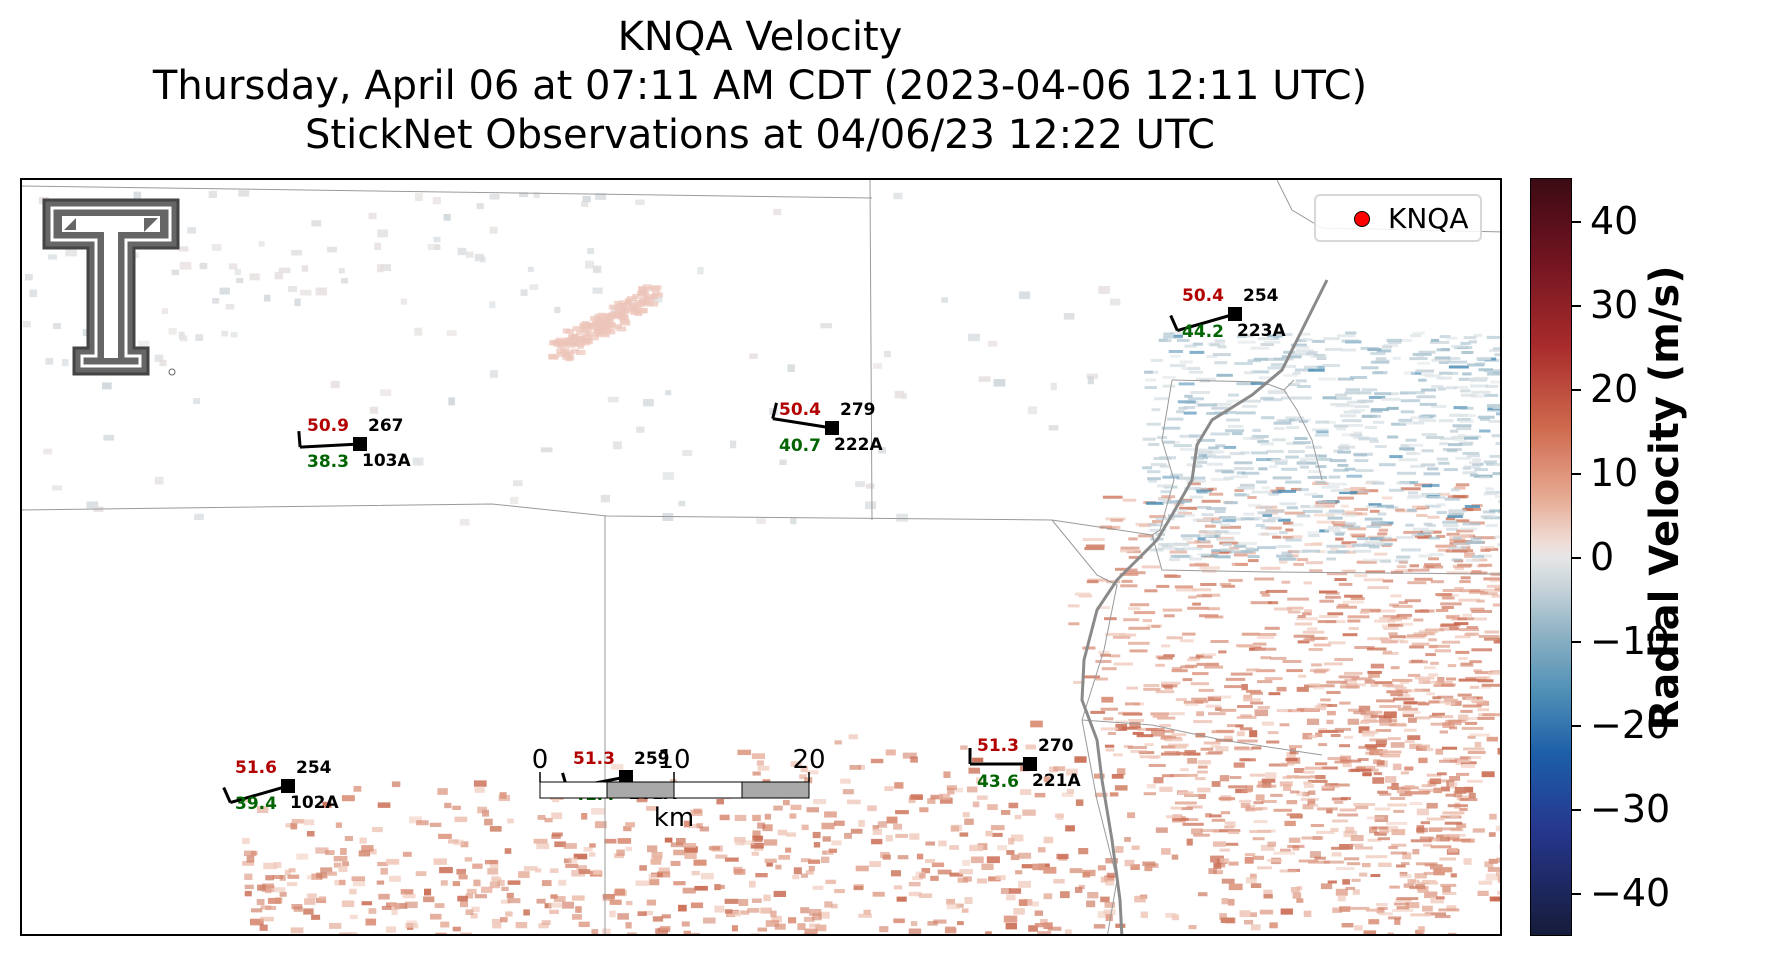  I want to click on station-temperature: 51.3, so click(998, 746).